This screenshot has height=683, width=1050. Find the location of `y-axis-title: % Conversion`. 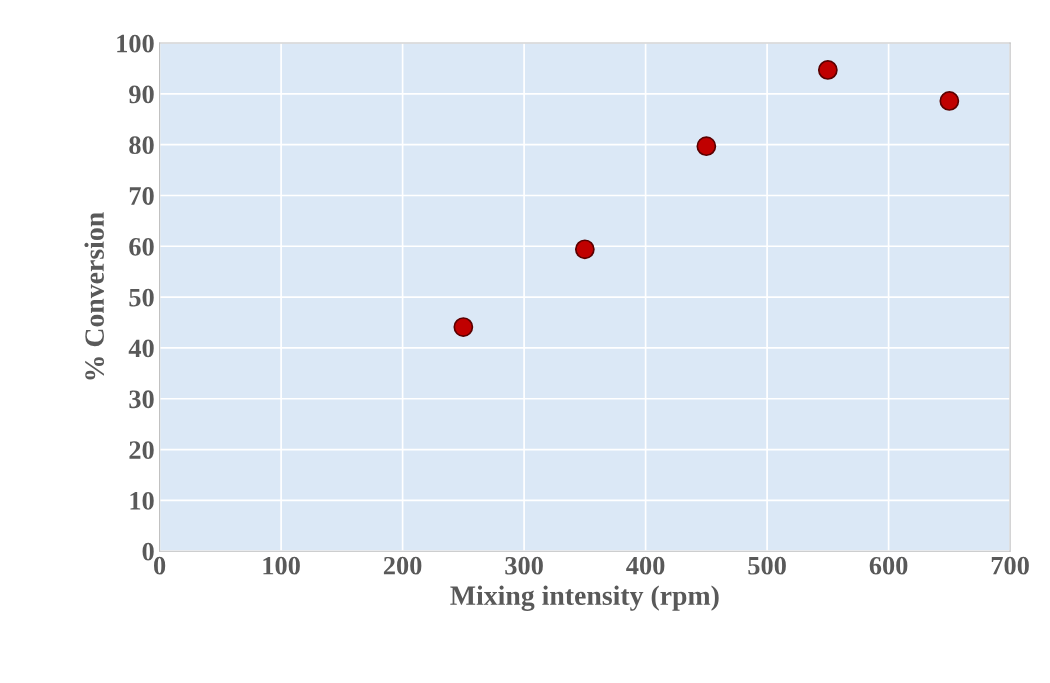

y-axis-title: % Conversion is located at coordinates (94, 296).